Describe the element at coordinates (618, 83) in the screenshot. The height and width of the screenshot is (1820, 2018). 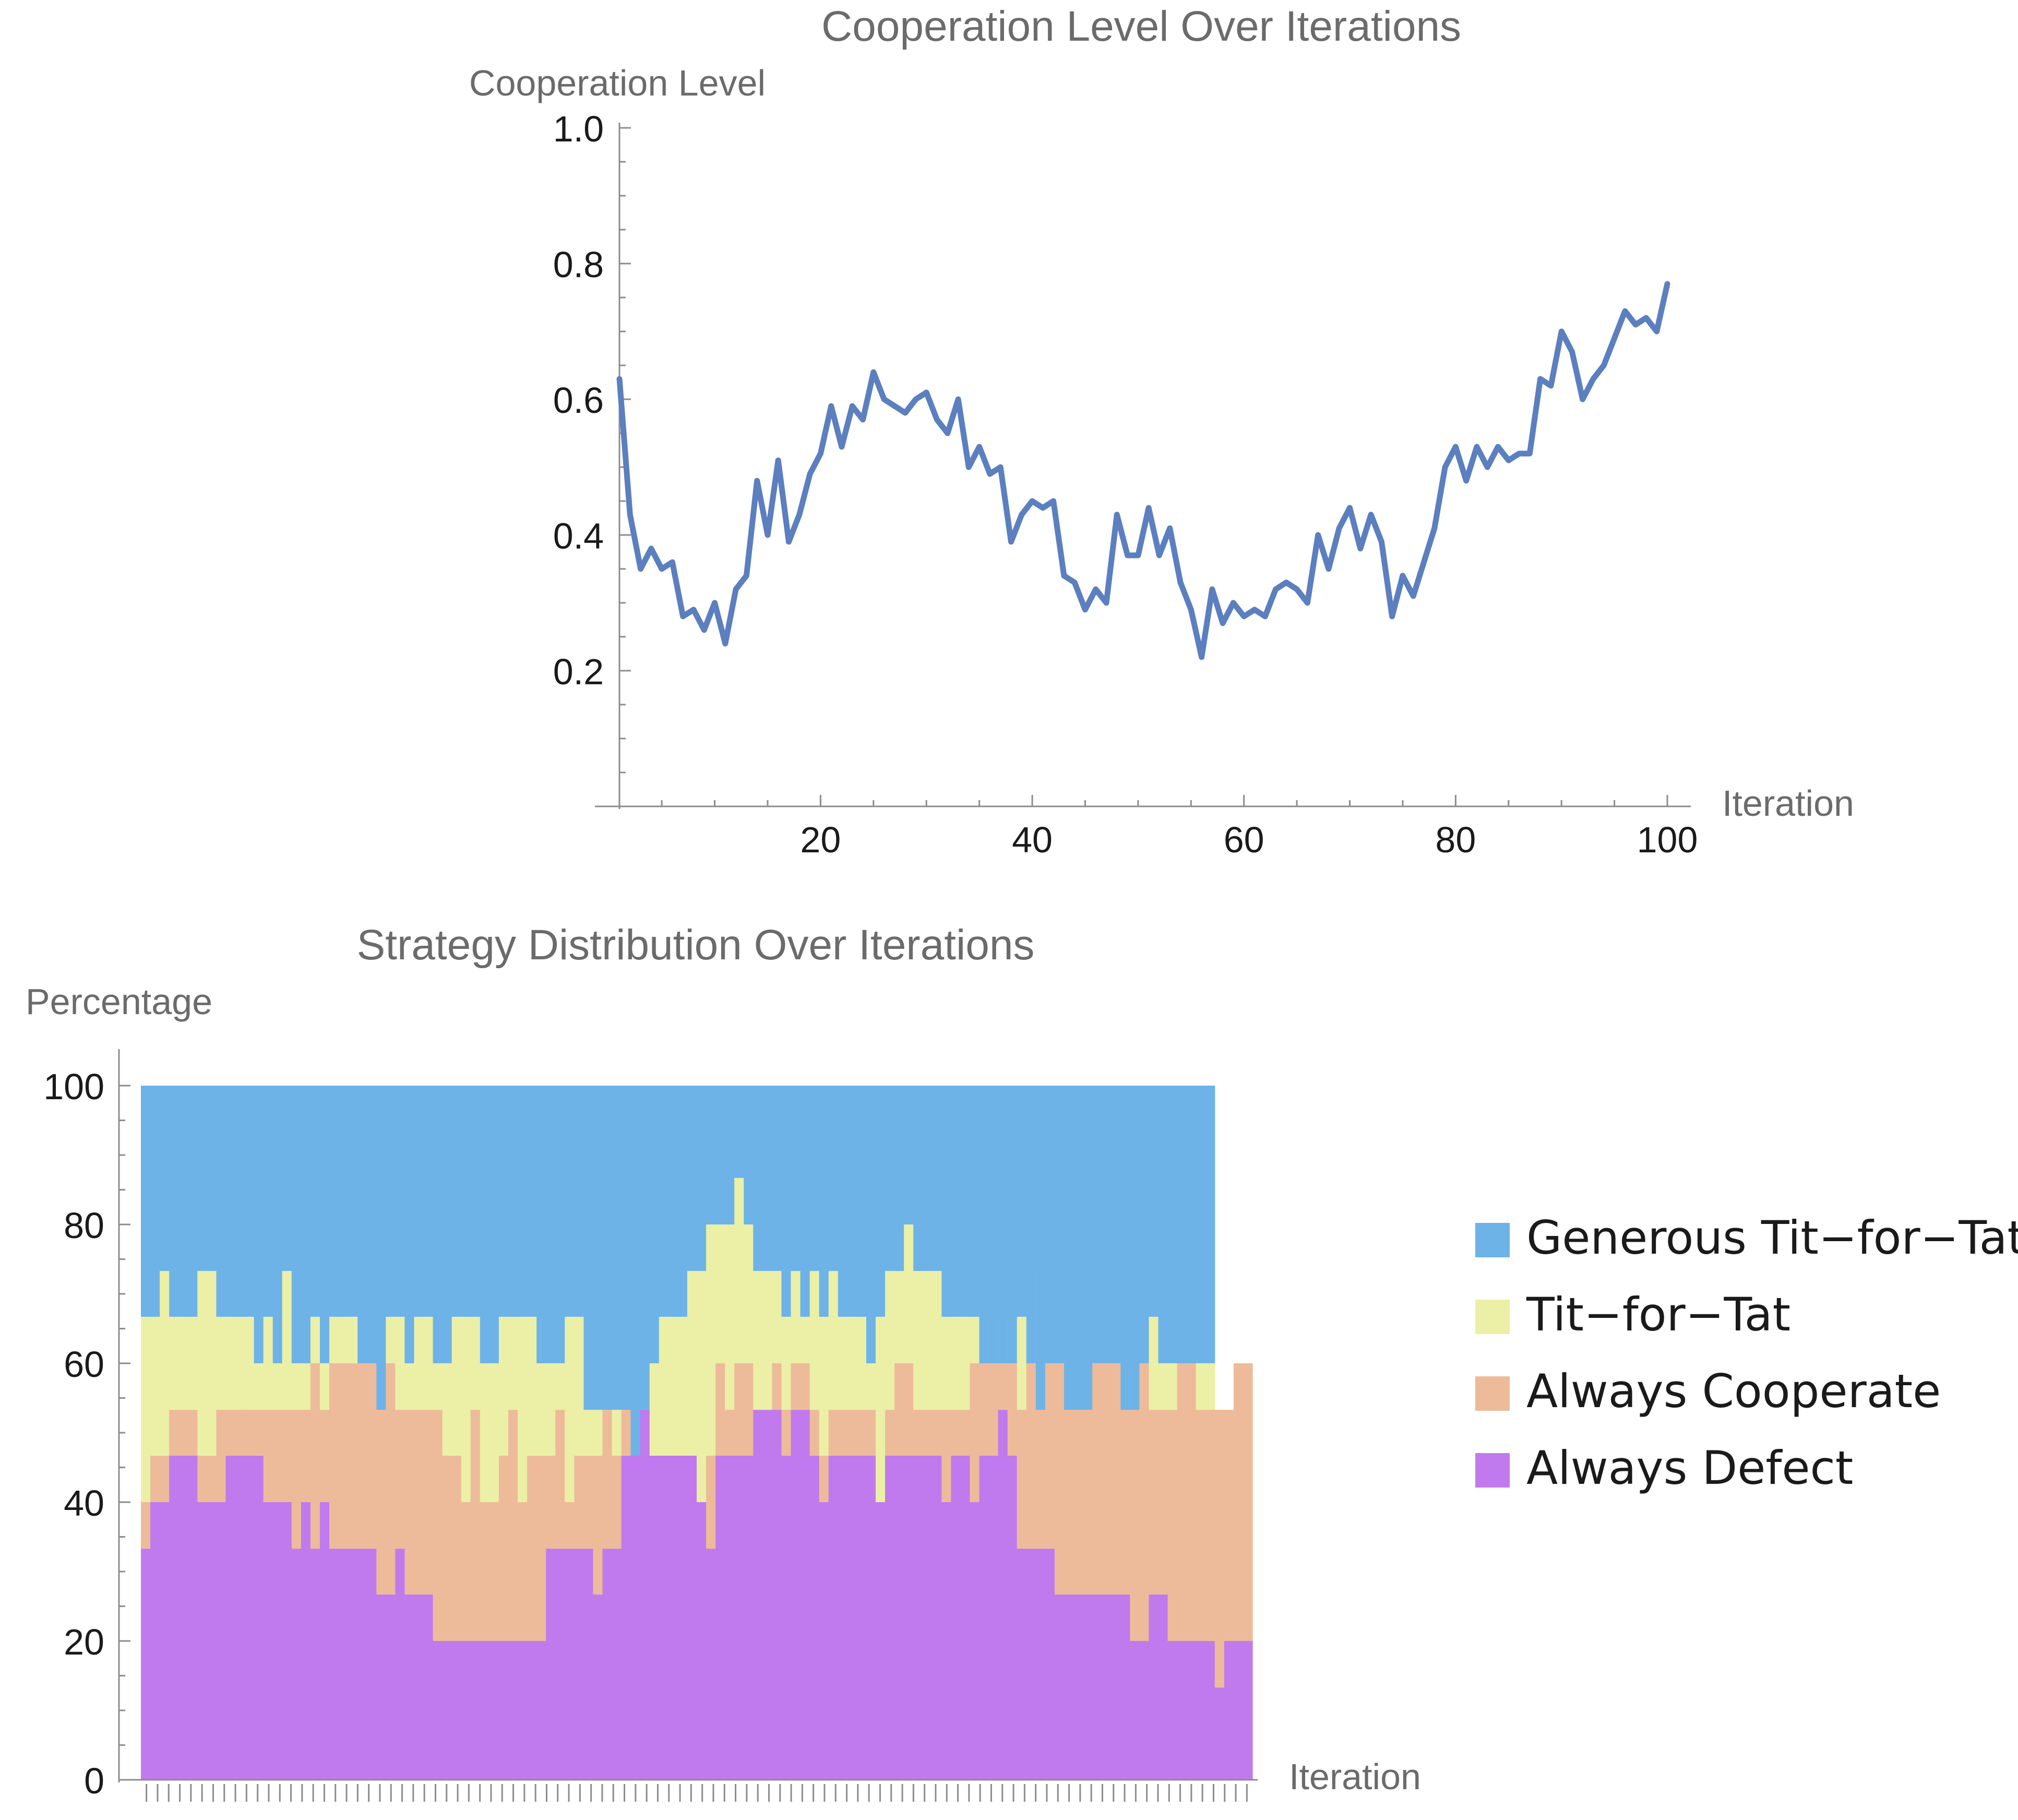
I see `line-chart-y-label: Cooperation Level` at that location.